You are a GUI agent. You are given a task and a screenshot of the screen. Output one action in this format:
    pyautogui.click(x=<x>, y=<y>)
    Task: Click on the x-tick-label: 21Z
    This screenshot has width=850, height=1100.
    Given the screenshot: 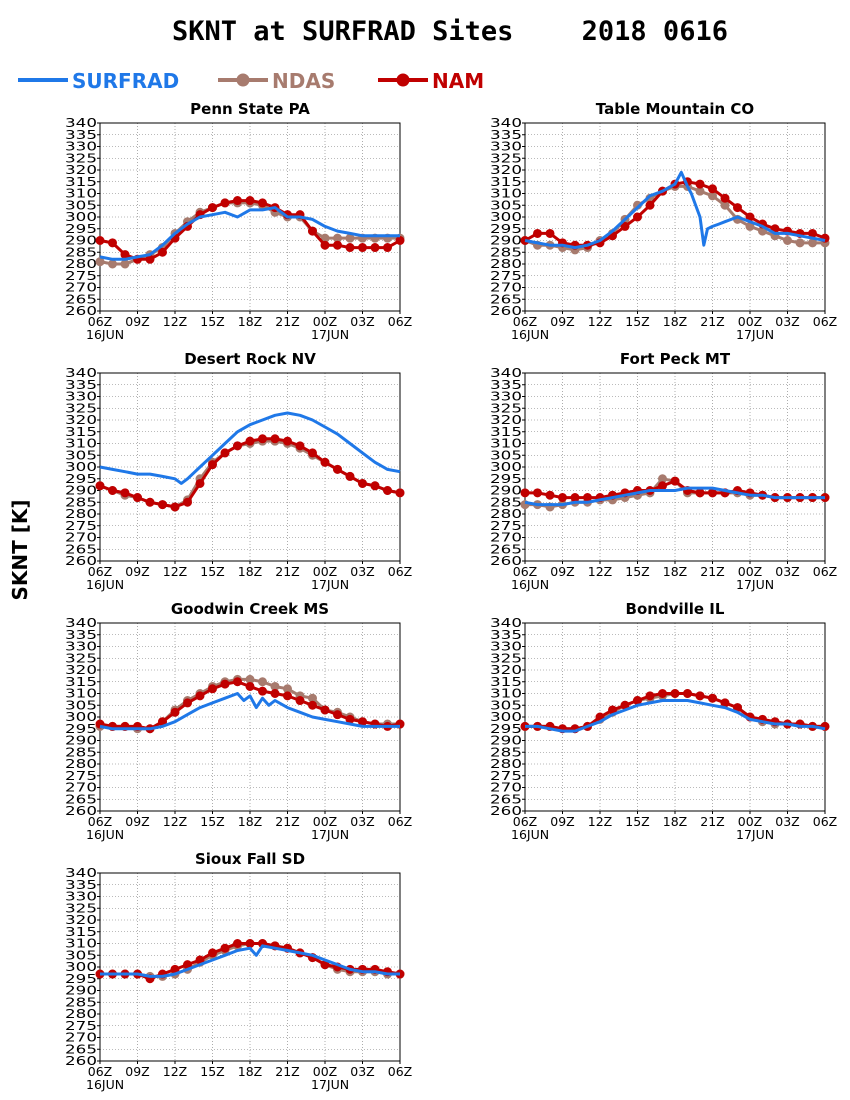 What is the action you would take?
    pyautogui.click(x=712, y=821)
    